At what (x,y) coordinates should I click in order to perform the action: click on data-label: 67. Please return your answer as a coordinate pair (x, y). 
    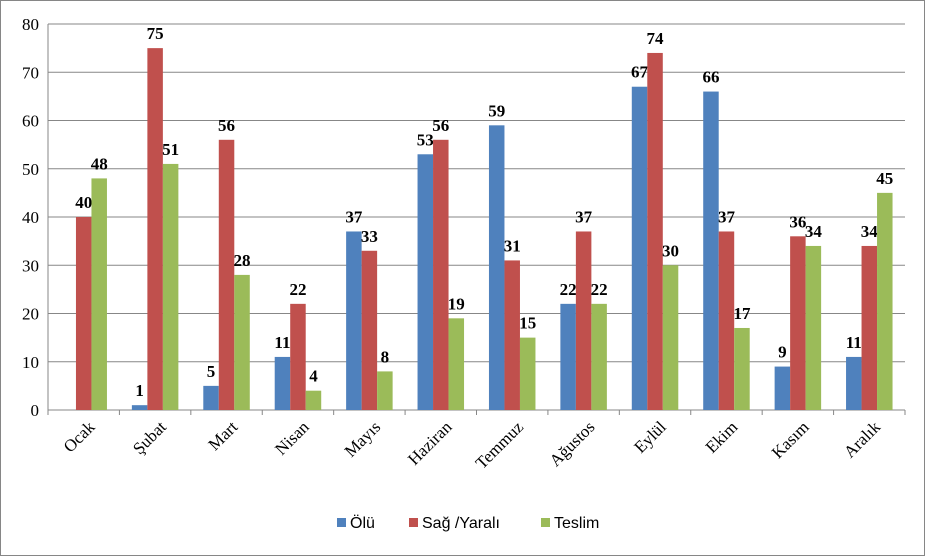
    Looking at the image, I should click on (640, 72).